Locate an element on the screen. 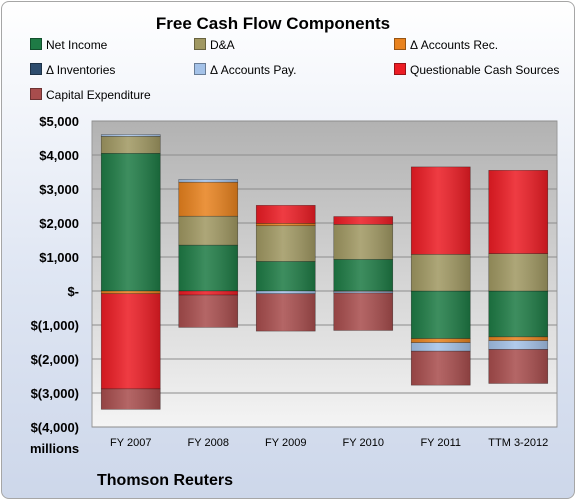  legend-item: Δ Inventories is located at coordinates (72, 70).